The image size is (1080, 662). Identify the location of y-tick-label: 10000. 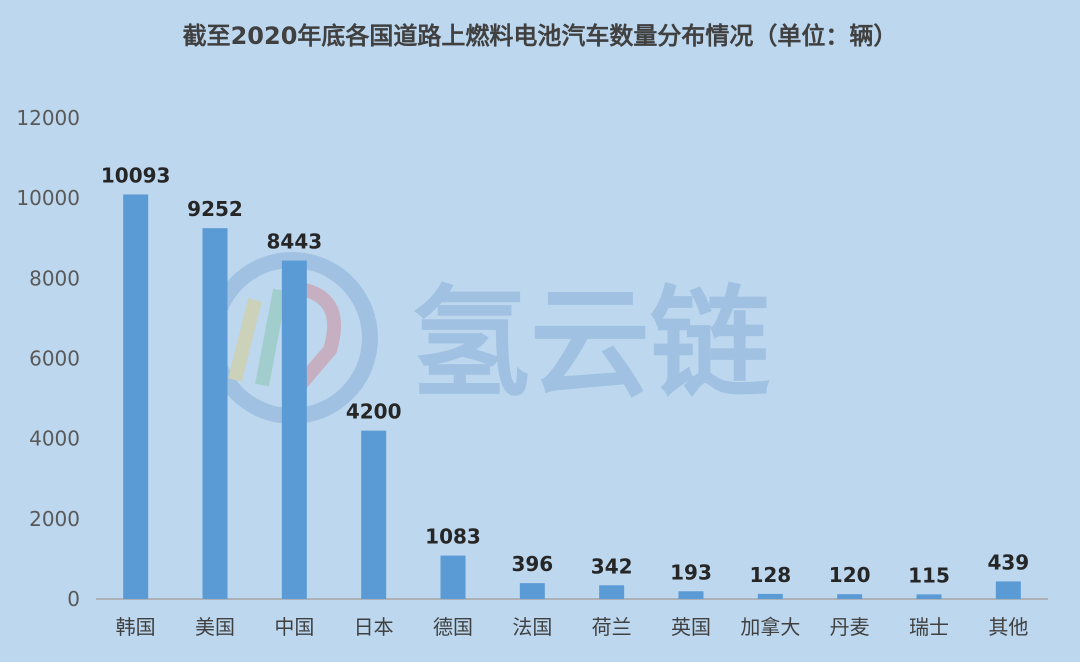
(48, 198).